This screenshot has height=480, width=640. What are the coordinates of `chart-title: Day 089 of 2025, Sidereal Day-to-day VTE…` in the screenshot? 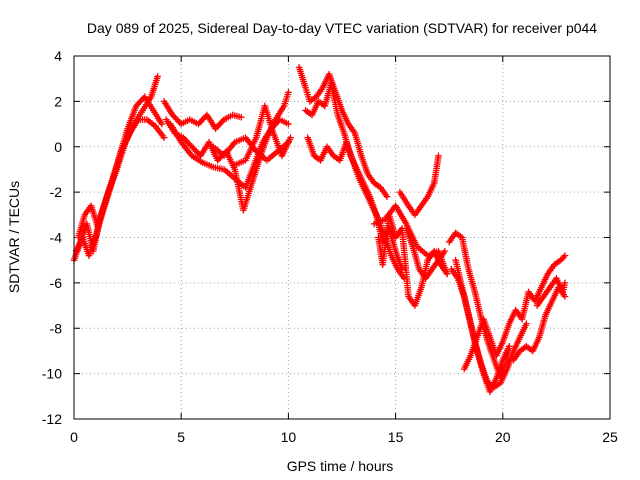 It's located at (342, 28).